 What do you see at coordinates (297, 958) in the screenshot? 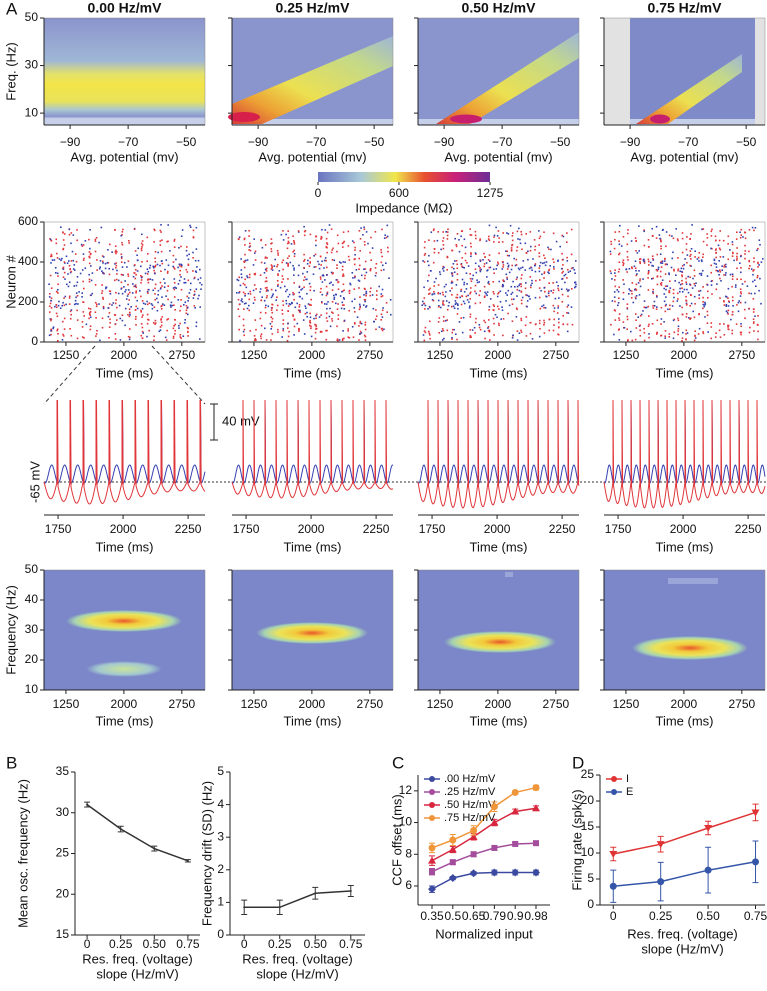
I see `x-axis-label: Res. freq. (voltage)` at bounding box center [297, 958].